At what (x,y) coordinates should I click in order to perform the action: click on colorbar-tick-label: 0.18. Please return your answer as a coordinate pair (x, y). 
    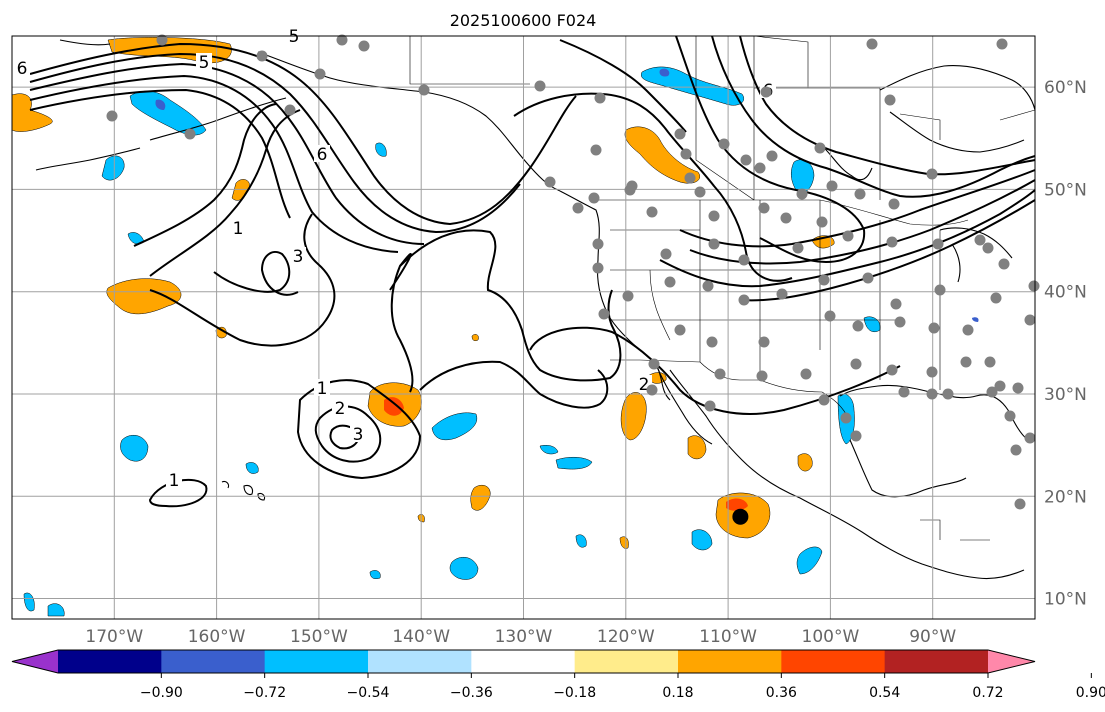
    Looking at the image, I should click on (677, 693).